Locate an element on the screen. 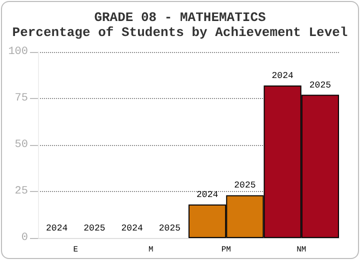 Image resolution: width=360 pixels, height=260 pixels. y-tick-label: 100 is located at coordinates (18, 52).